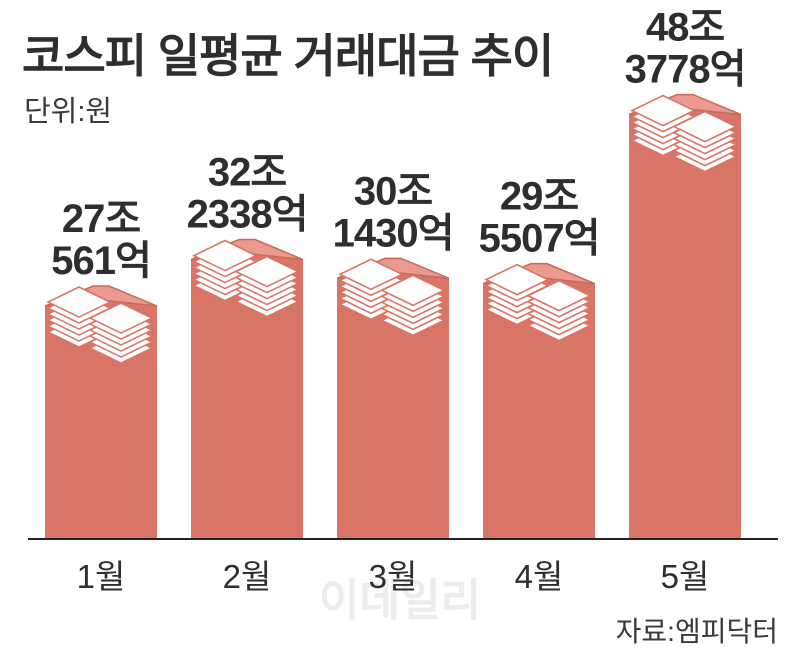 Image resolution: width=800 pixels, height=661 pixels. What do you see at coordinates (247, 576) in the screenshot?
I see `category-label-2: 2월` at bounding box center [247, 576].